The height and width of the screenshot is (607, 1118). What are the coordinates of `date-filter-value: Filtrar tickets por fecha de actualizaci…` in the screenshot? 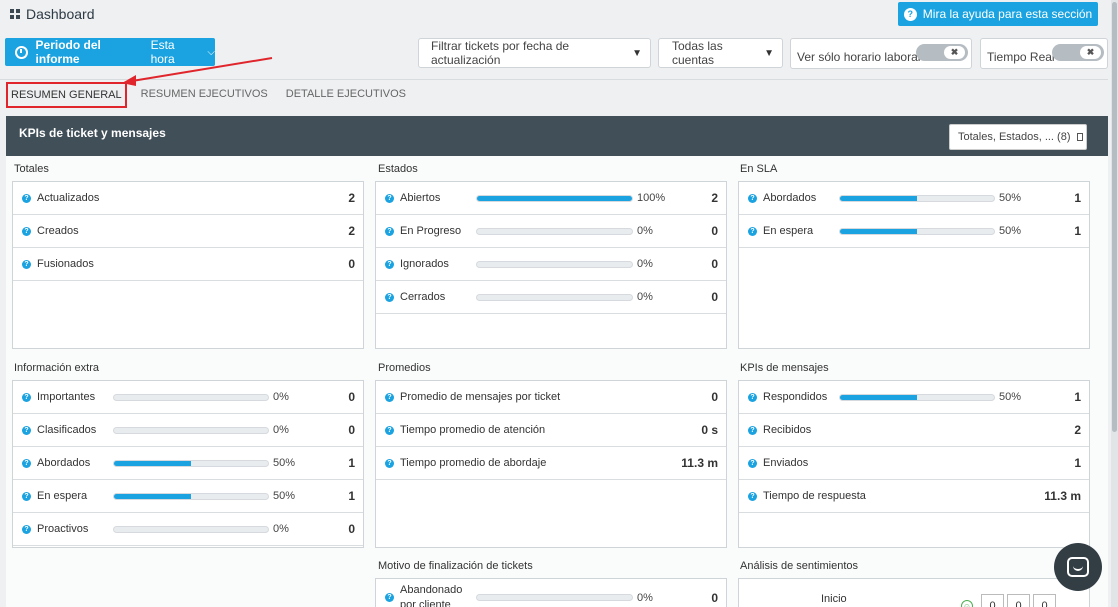 It's located at (500, 53).